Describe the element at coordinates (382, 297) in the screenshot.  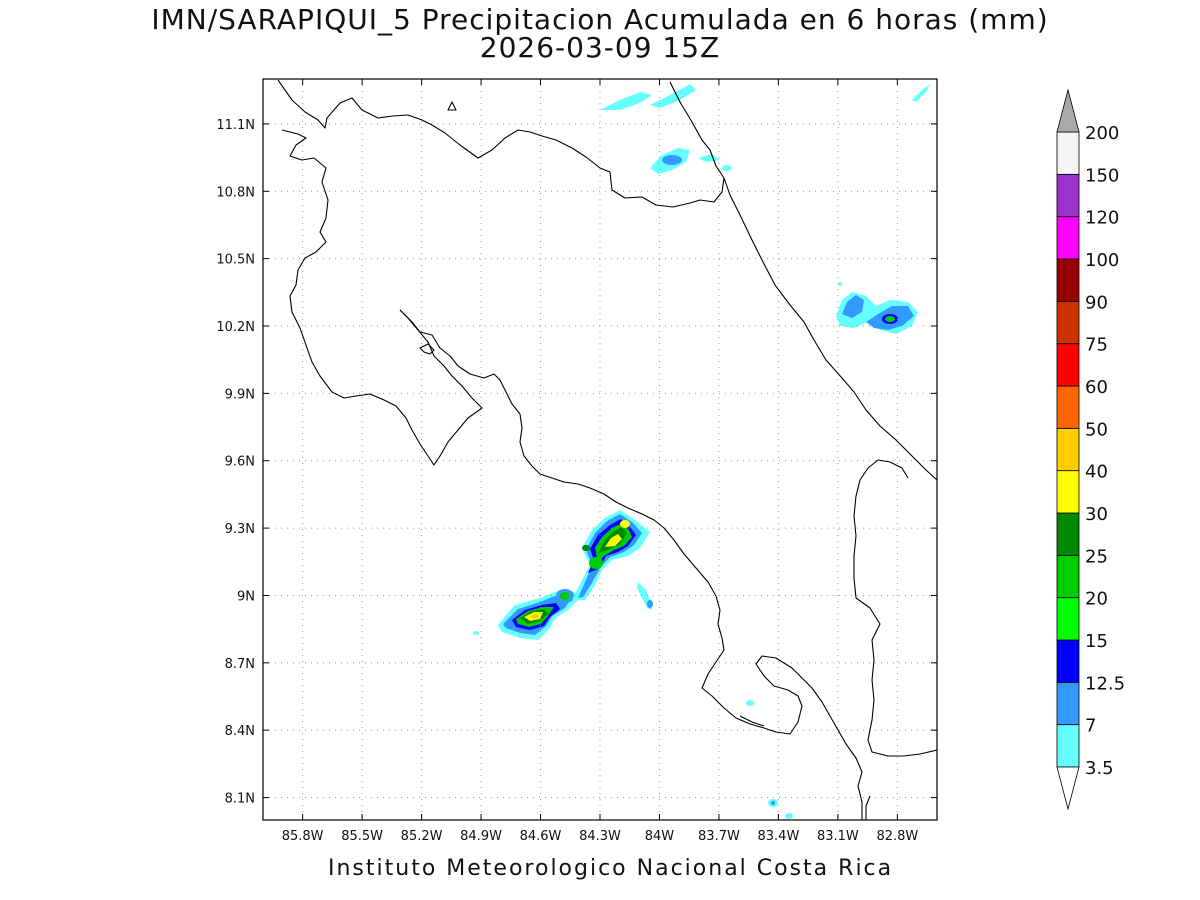
I see `pacific-coast-north` at that location.